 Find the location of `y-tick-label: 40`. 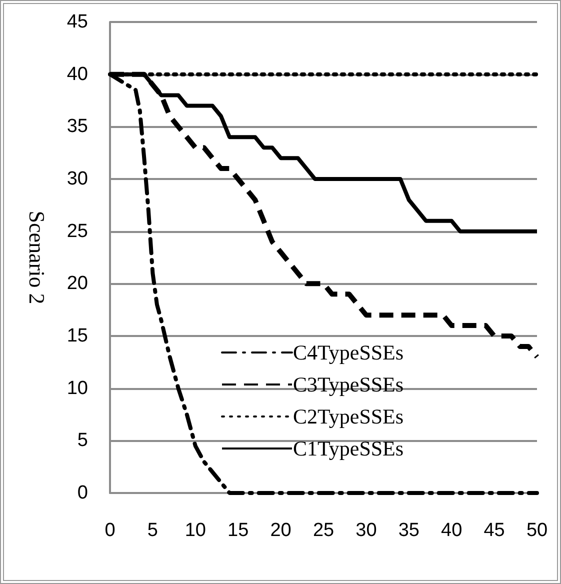

y-tick-label: 40 is located at coordinates (77, 74).